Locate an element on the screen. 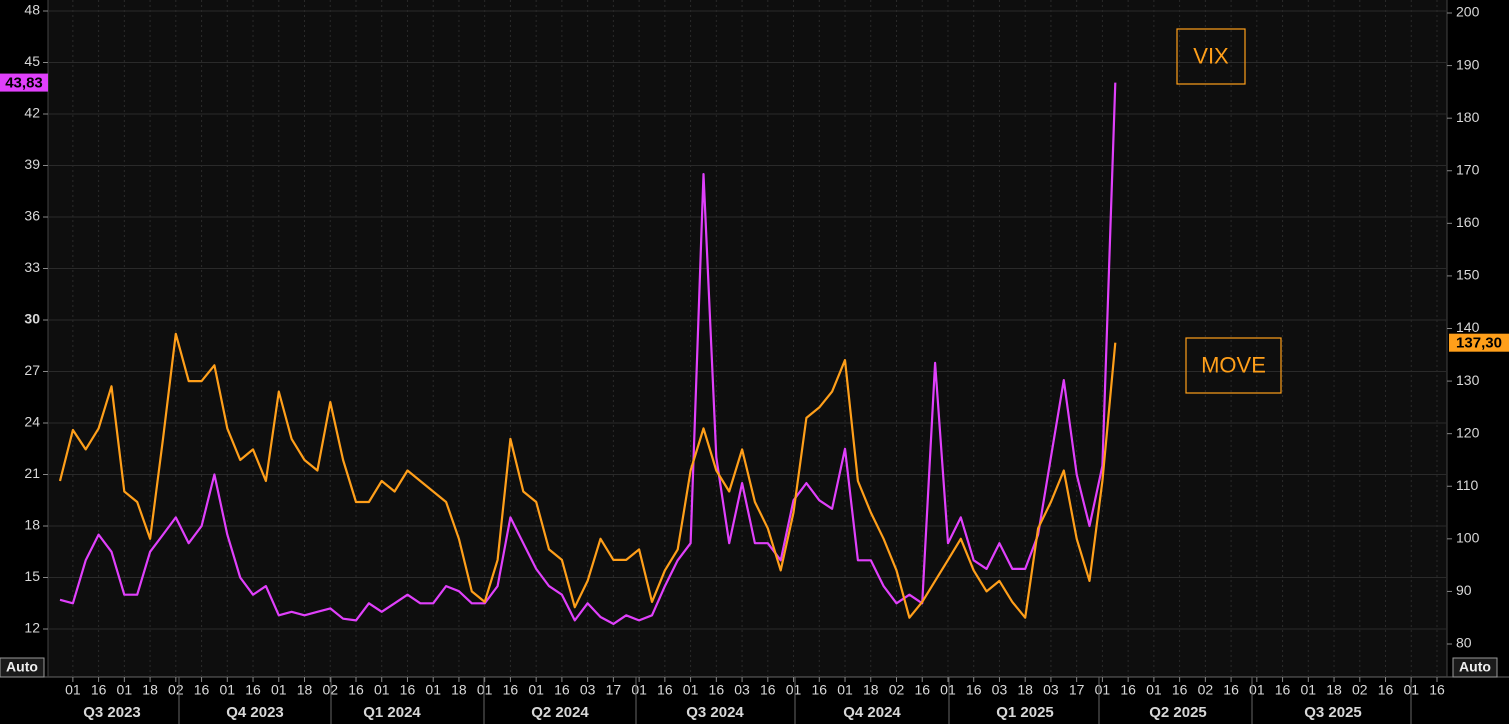  y2-tick-label: 200 is located at coordinates (1468, 12).